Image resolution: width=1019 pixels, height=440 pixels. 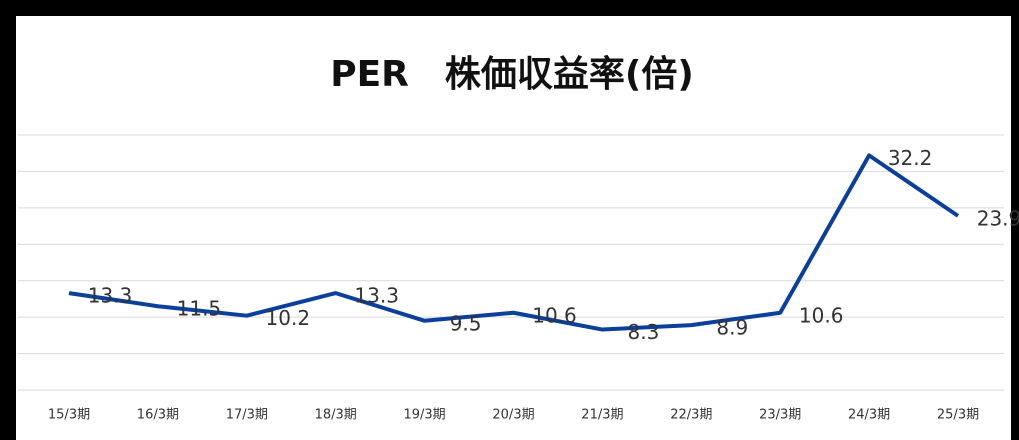 I want to click on data-label: 11.5, so click(x=199, y=309).